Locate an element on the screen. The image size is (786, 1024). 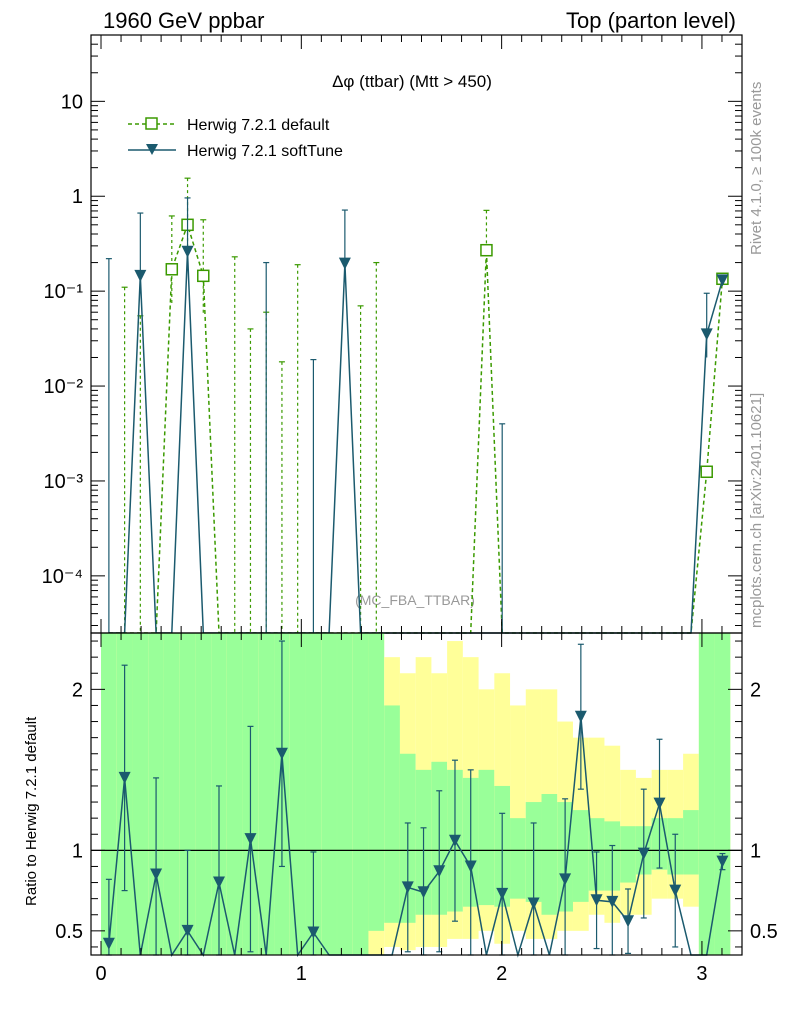
header-right: Top (parton level) is located at coordinates (651, 20).